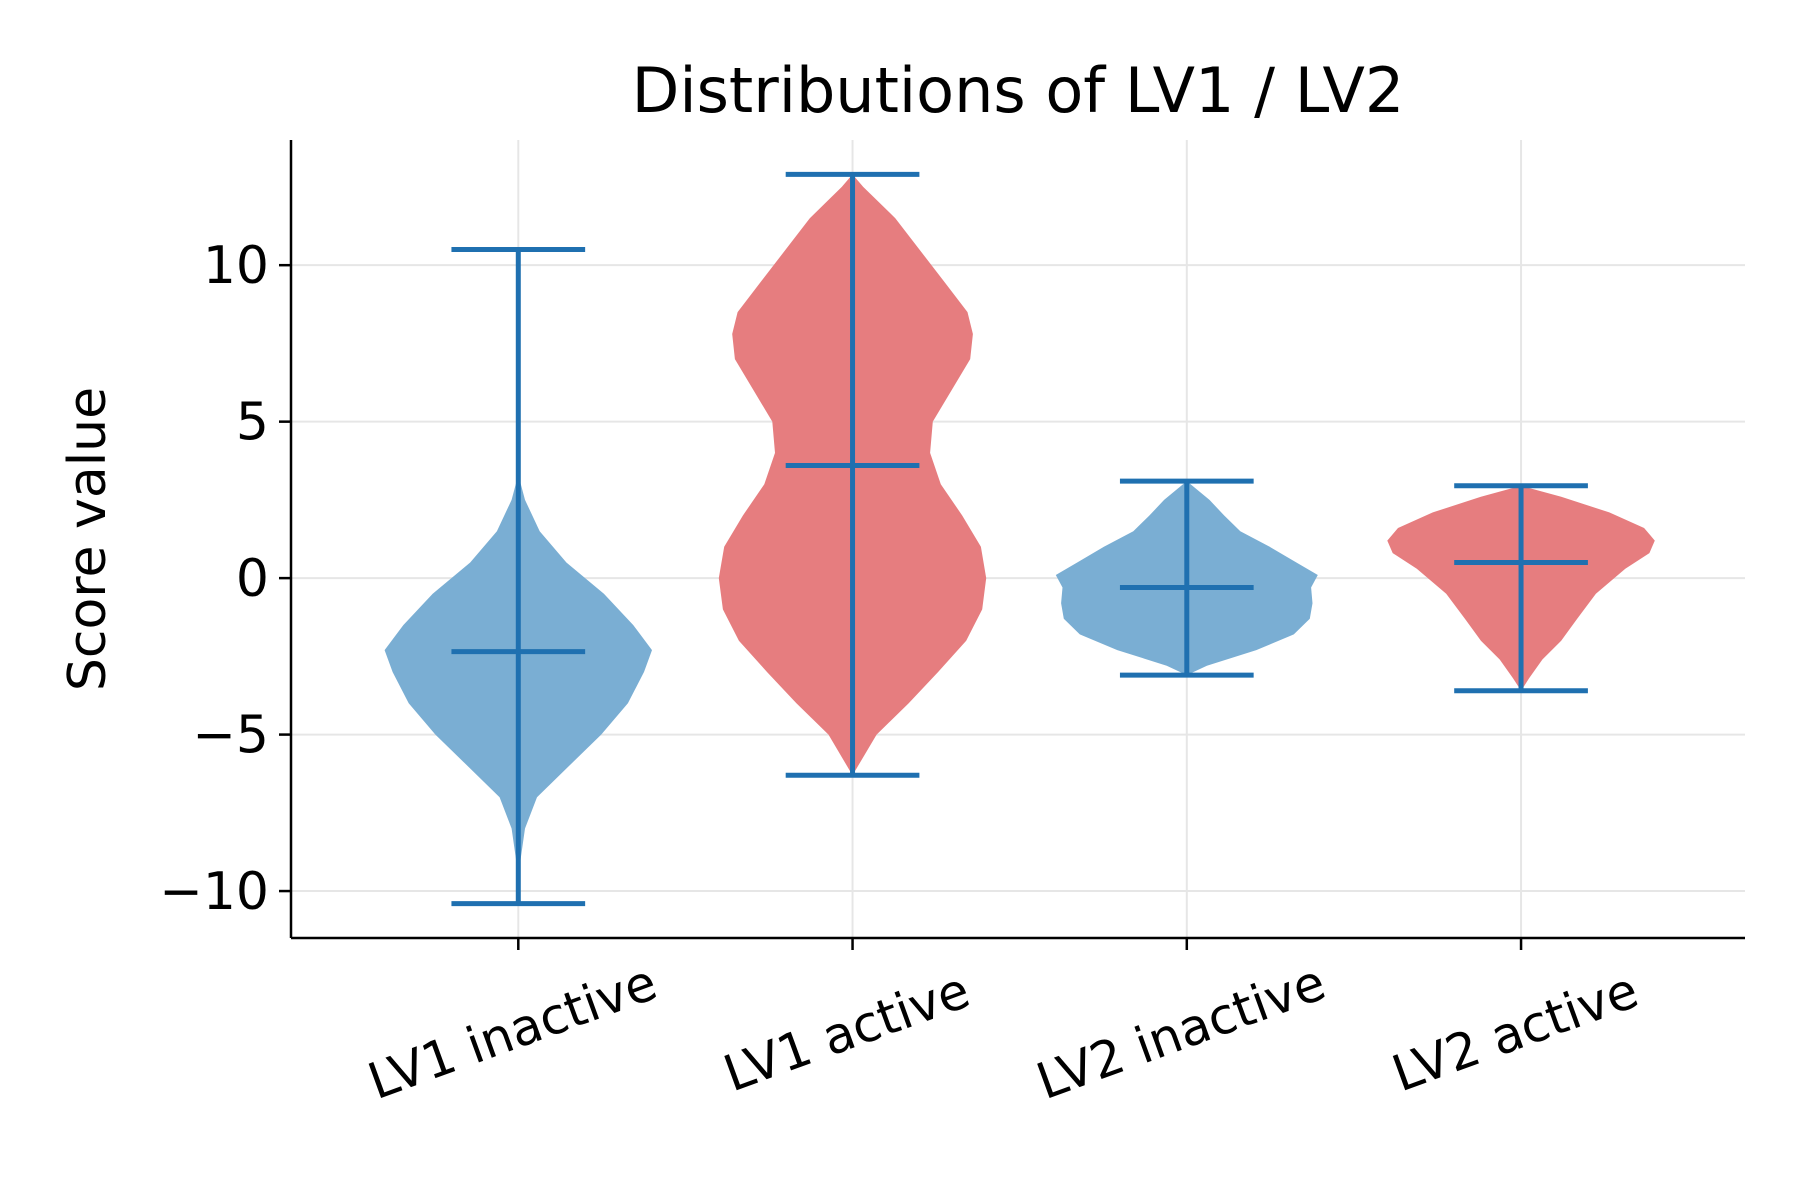  What do you see at coordinates (236, 266) in the screenshot?
I see `y-tick-label: 10` at bounding box center [236, 266].